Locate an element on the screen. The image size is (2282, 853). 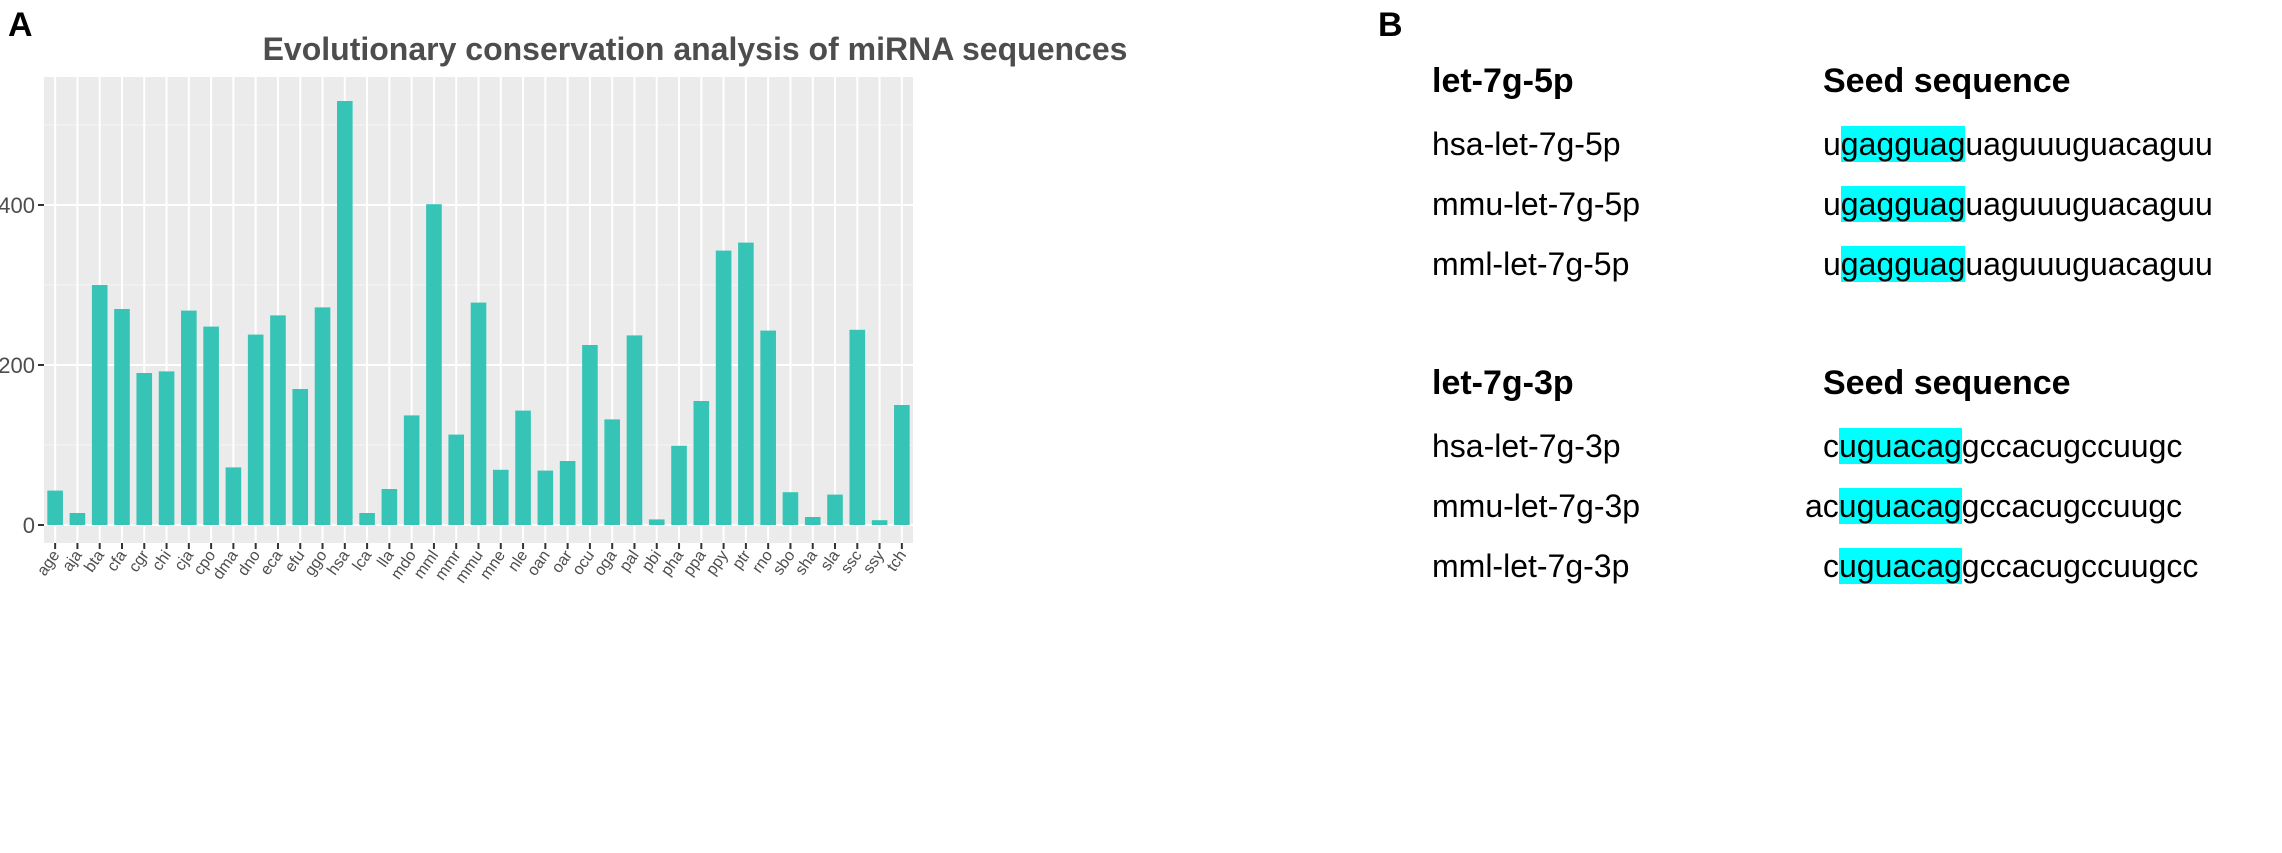
bar-sbo is located at coordinates (790, 508).